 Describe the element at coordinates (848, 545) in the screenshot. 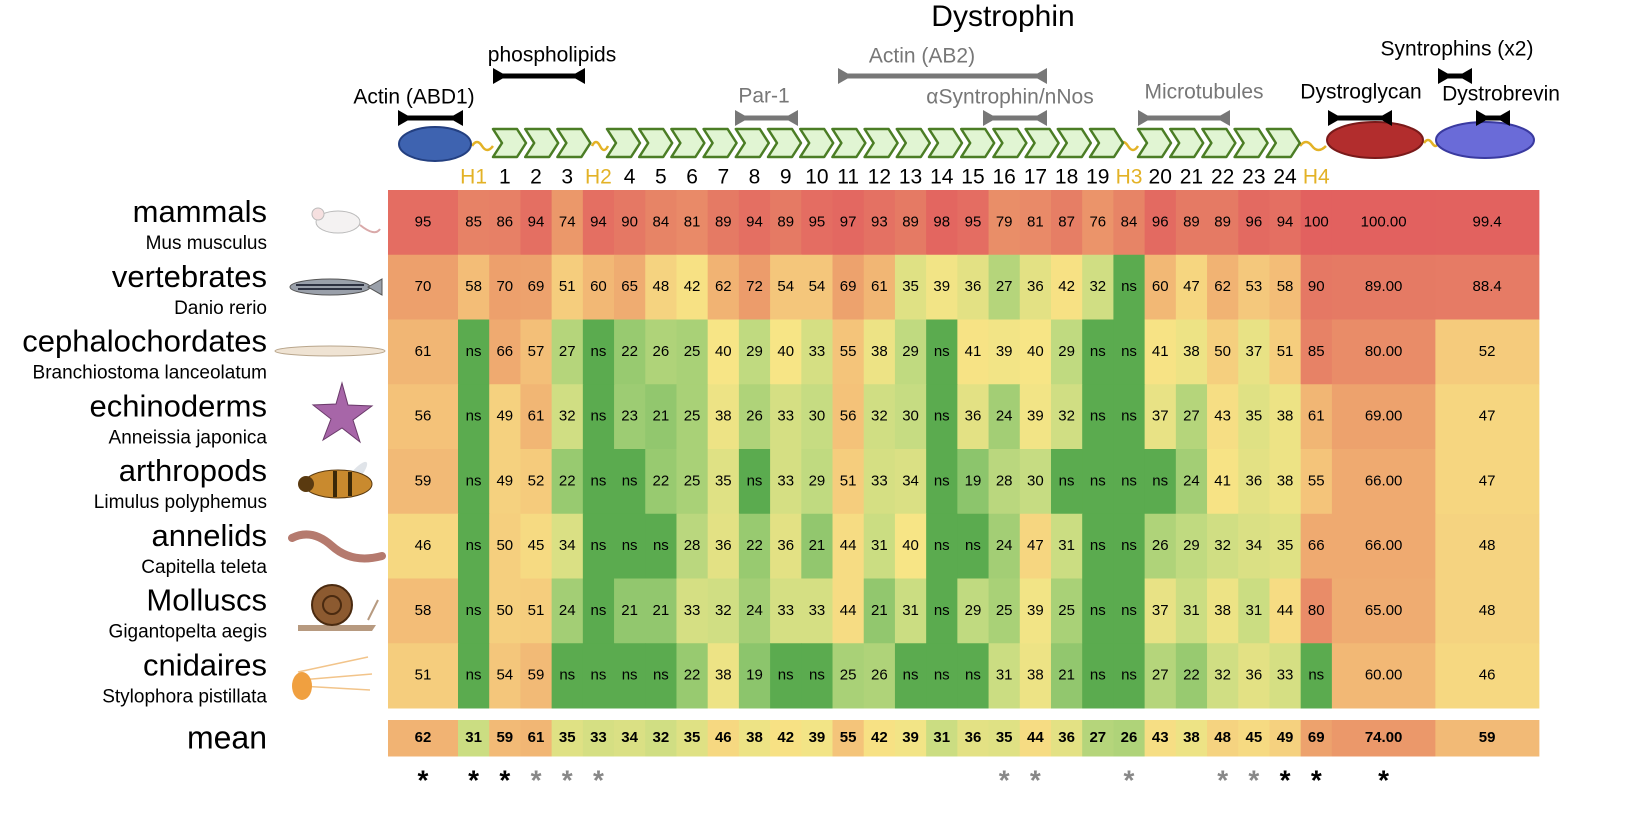

I see `cell-label: 44` at that location.